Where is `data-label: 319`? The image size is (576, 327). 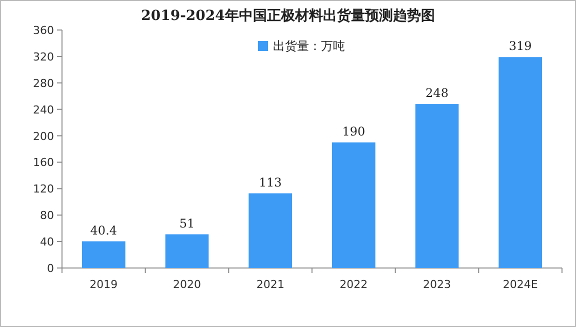 data-label: 319 is located at coordinates (520, 46).